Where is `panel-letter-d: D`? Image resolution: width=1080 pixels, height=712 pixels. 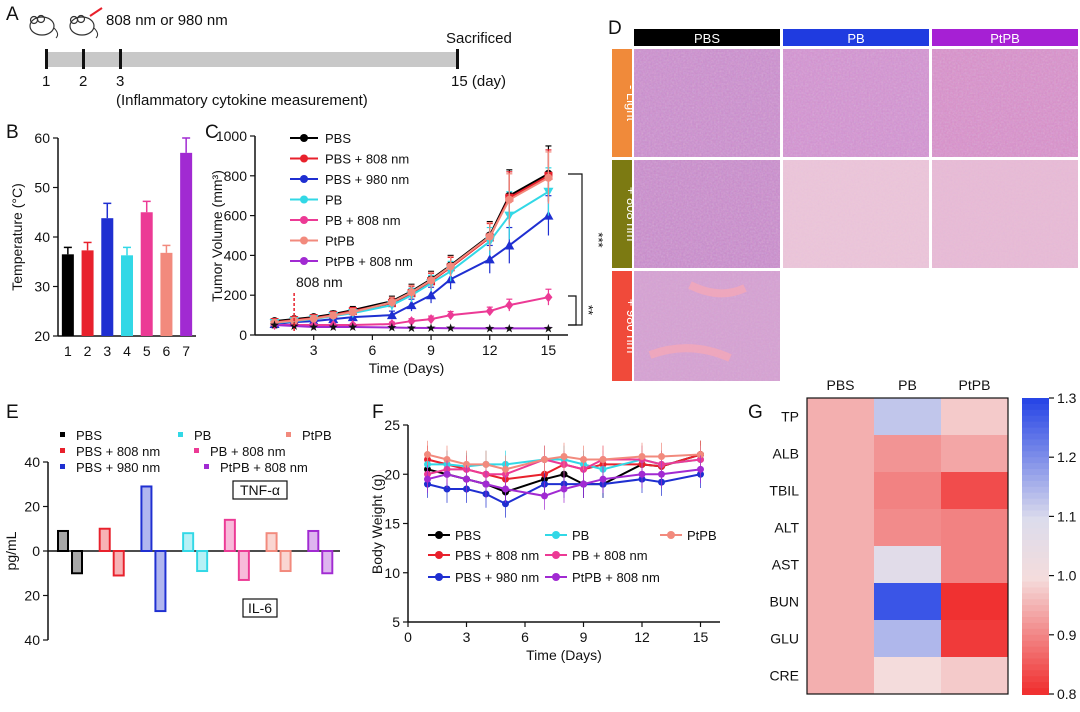
panel-letter-d: D is located at coordinates (615, 28).